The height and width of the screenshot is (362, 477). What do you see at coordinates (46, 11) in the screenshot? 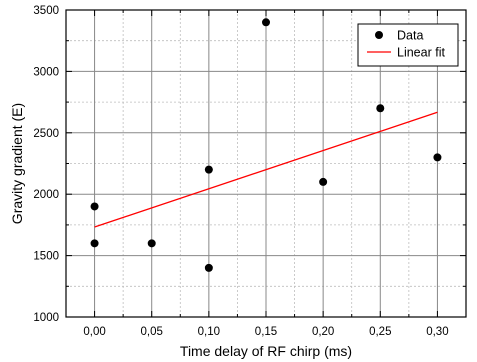
I see `y-tick-label: 3500` at bounding box center [46, 11].